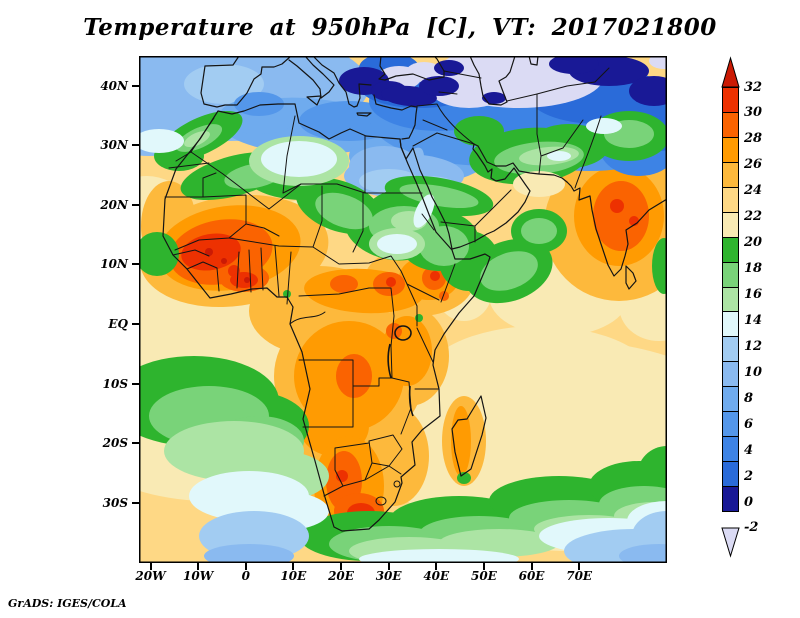 This screenshot has height=618, width=800. What do you see at coordinates (753, 320) in the screenshot?
I see `colorbar-label: 14` at bounding box center [753, 320].